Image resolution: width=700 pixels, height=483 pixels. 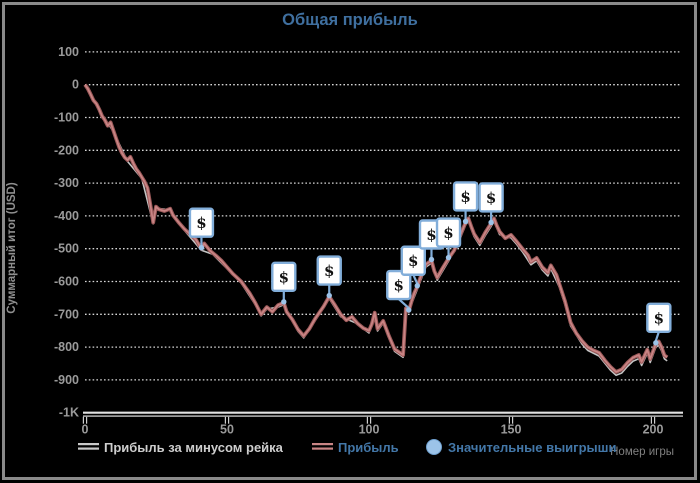 I want to click on legend-item-minus-rake: Прибыль за минусом рейка, so click(x=181, y=447).